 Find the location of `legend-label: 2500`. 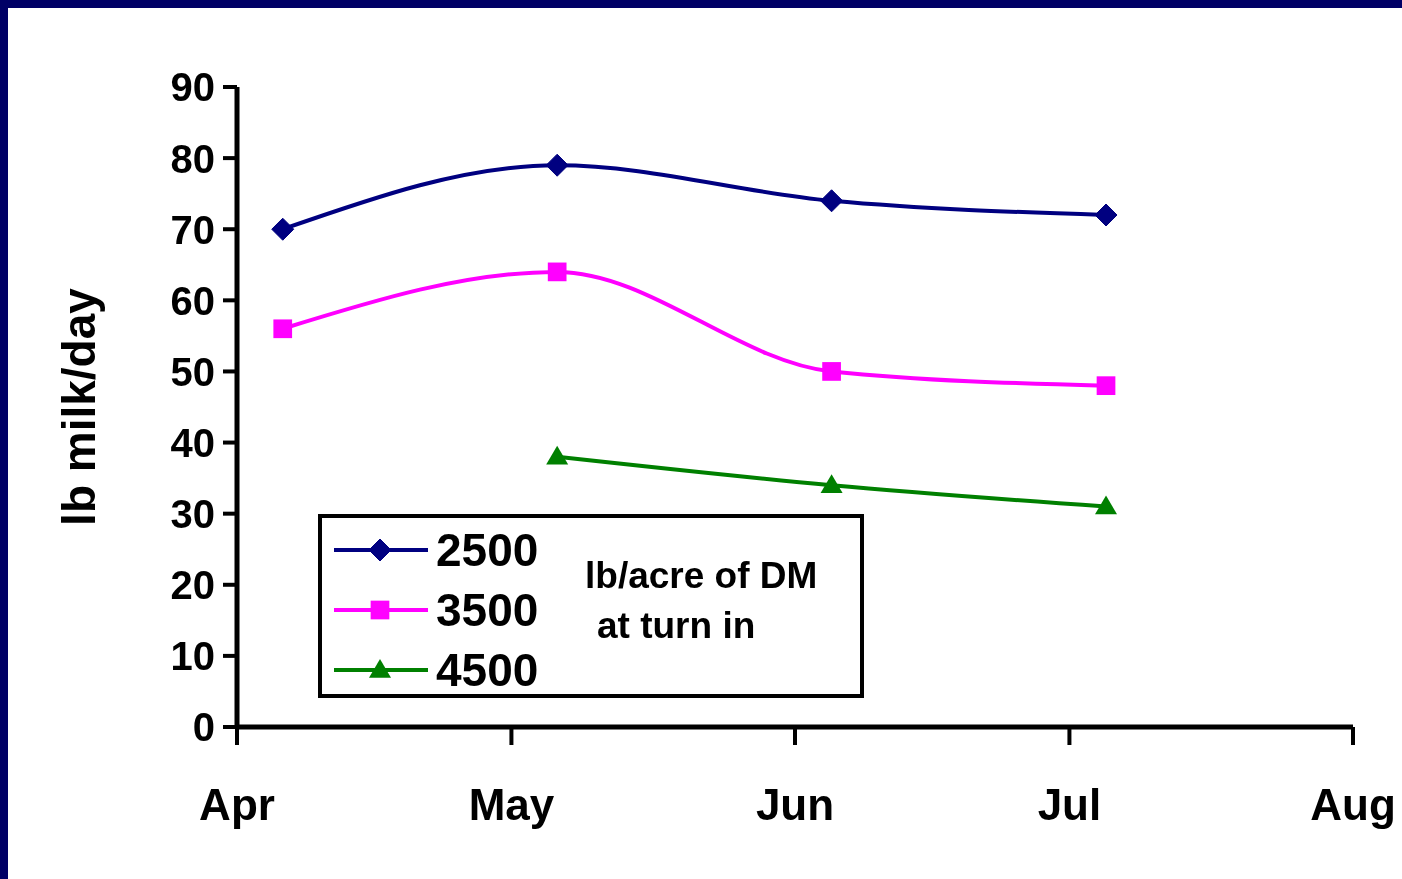

legend-label: 2500 is located at coordinates (487, 550).